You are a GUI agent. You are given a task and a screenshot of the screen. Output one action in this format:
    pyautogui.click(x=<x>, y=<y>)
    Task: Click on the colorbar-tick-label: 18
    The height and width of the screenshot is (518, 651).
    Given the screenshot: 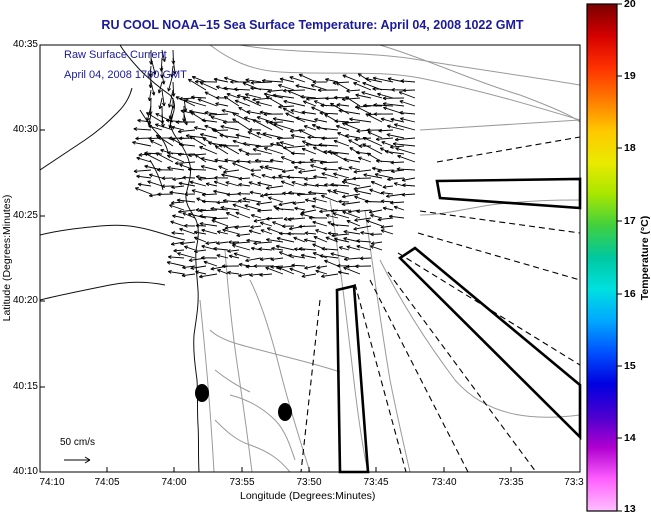 What is the action you would take?
    pyautogui.click(x=630, y=148)
    